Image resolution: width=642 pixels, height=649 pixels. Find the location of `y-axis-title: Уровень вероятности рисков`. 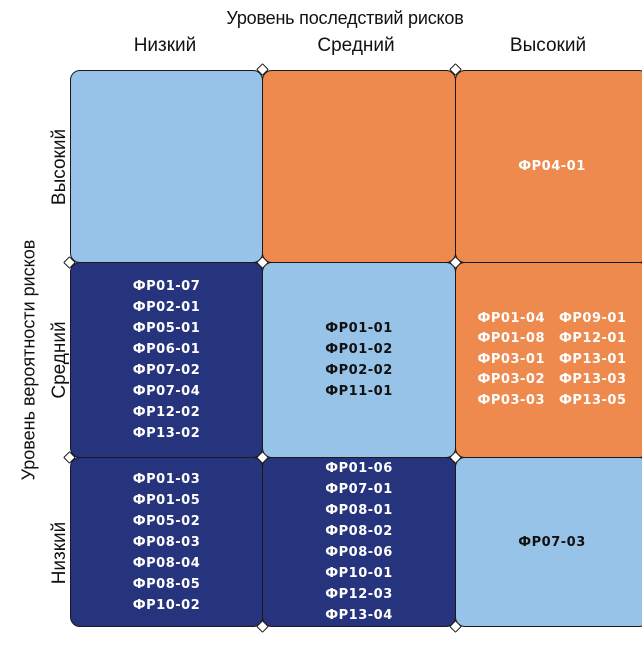

y-axis-title: Уровень вероятности рисков is located at coordinates (28, 360).